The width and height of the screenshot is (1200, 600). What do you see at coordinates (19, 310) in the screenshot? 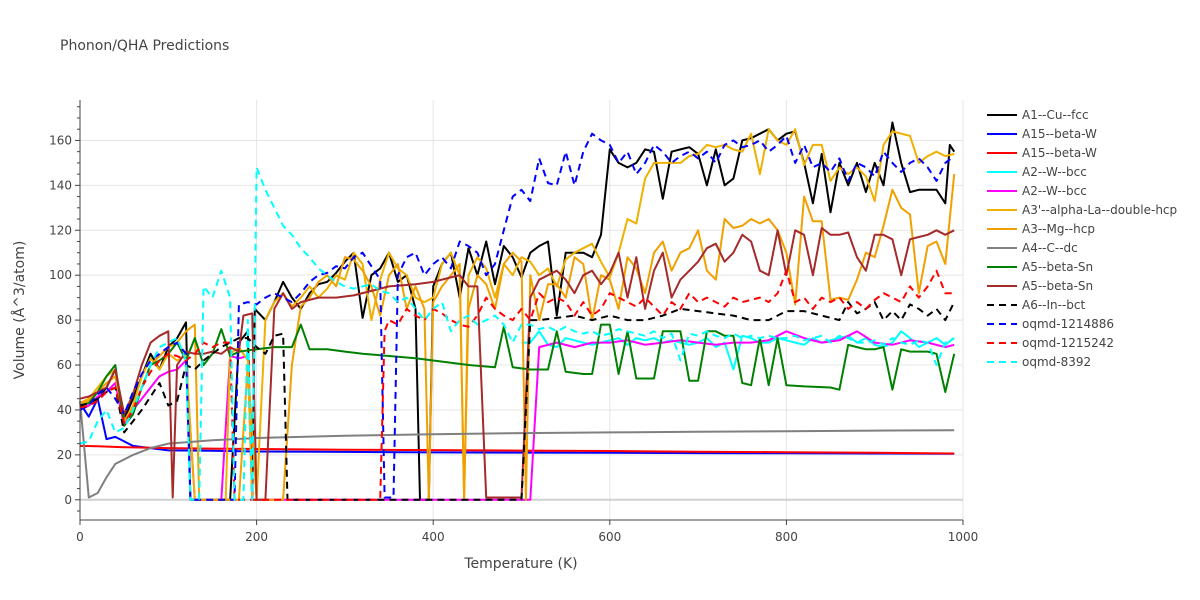
I see `y-axis-title: Volume (Å^3/atom)` at bounding box center [19, 310].